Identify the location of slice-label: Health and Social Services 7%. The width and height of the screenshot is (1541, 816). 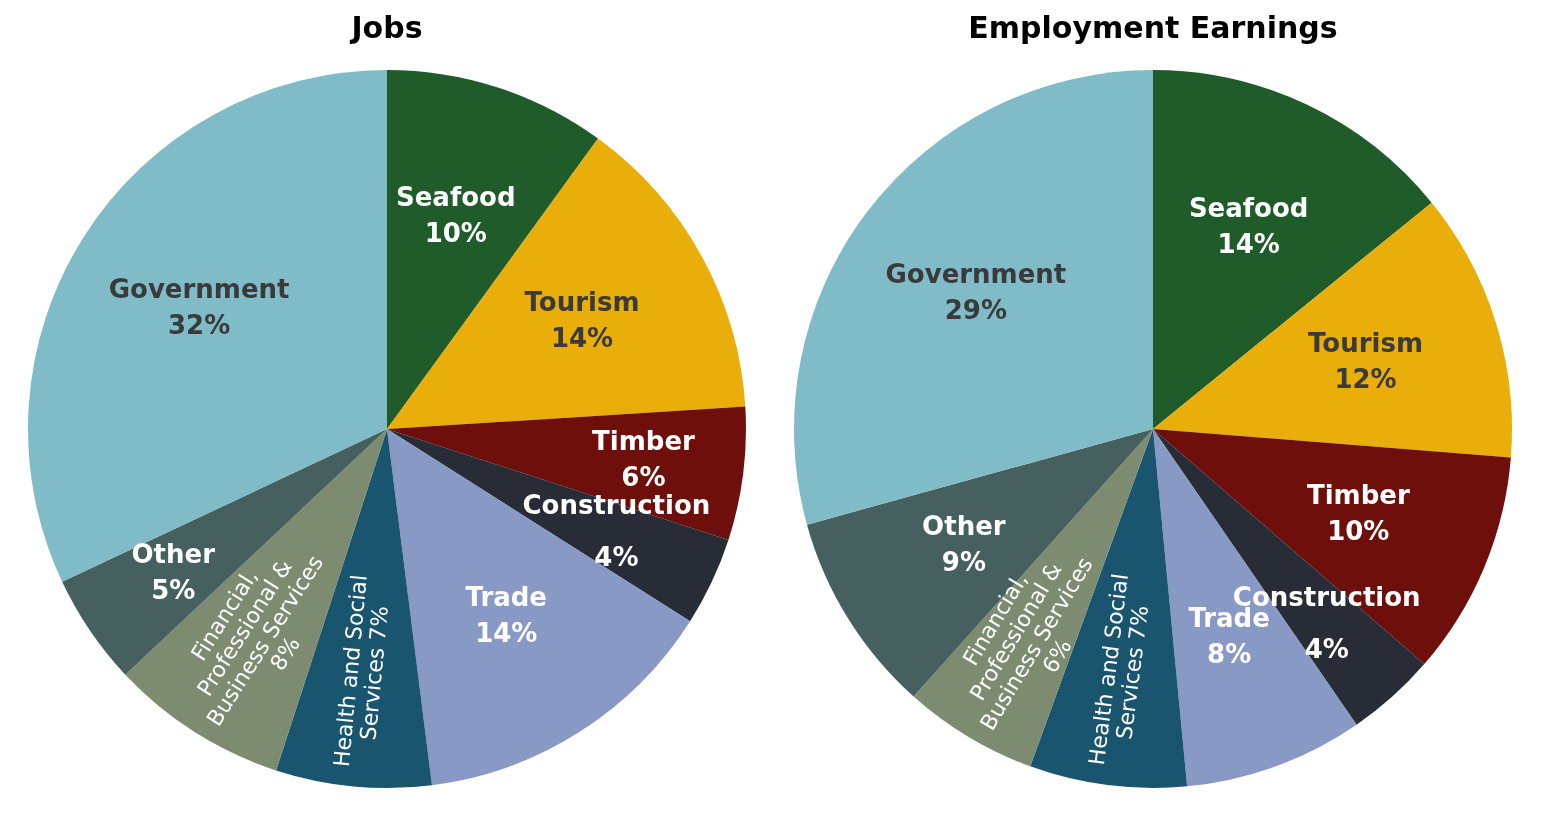
(360, 670).